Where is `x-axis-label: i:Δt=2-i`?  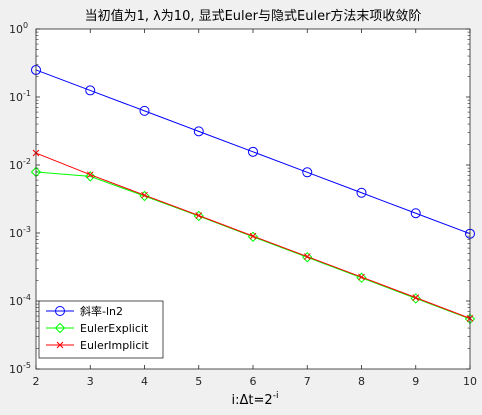
x-axis-label: i:Δt=2-i is located at coordinates (255, 399).